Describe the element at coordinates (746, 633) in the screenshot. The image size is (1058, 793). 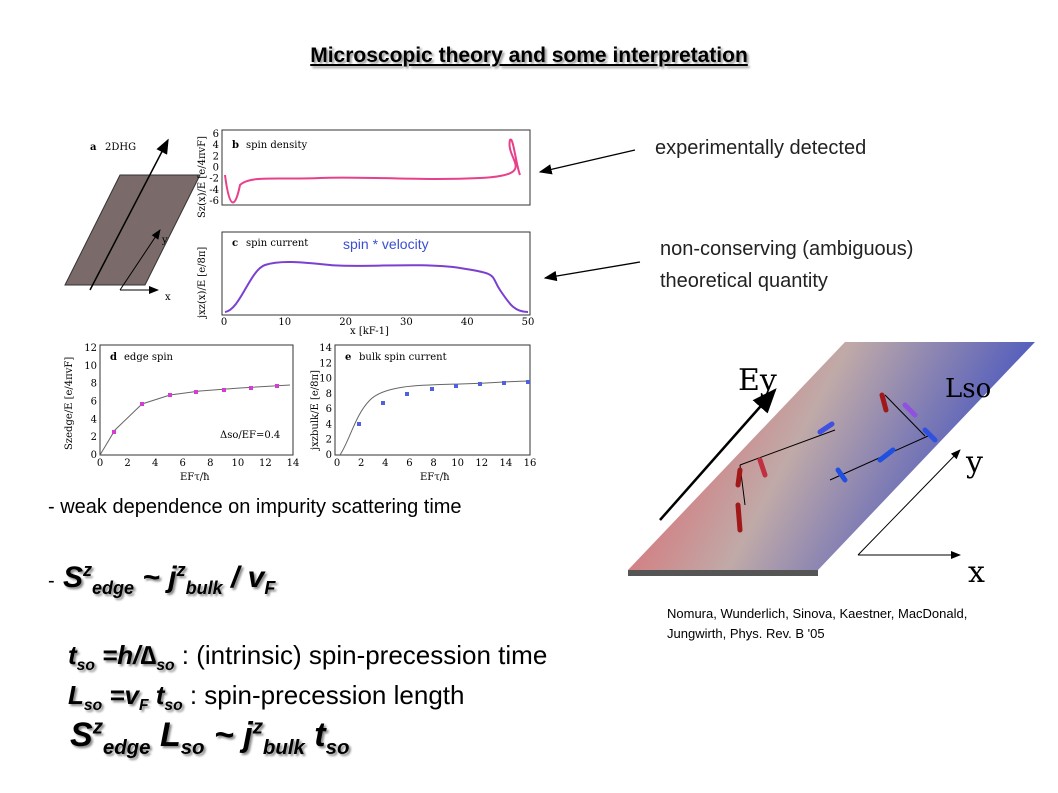
I see `citation-line: Jungwirth, Phys. Rev. B '05` at that location.